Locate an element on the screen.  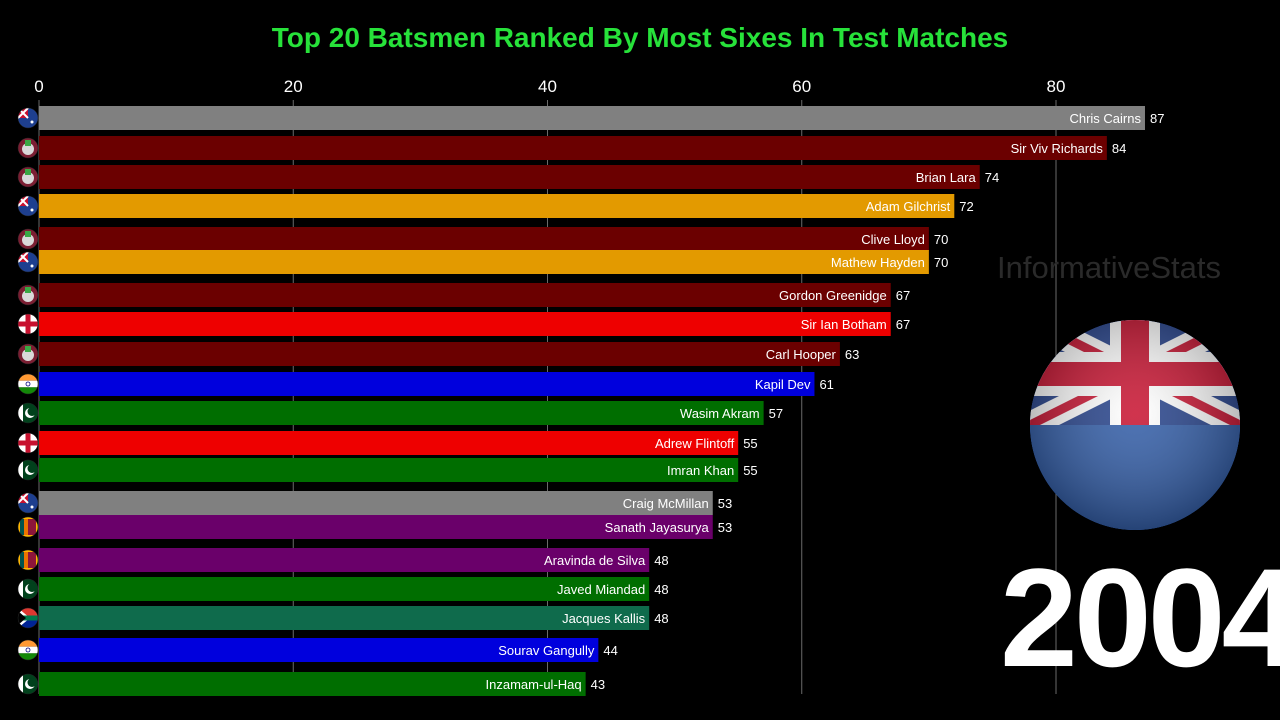
value-label: 61 is located at coordinates (826, 384).